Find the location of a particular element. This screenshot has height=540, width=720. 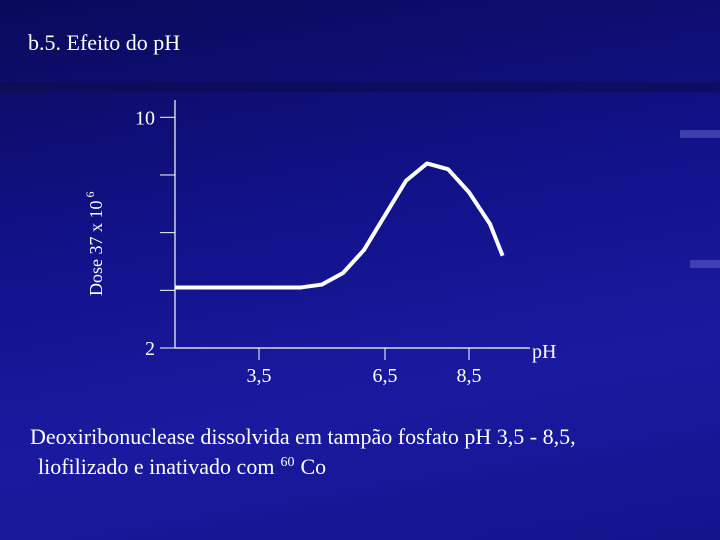

x-tick-label: 6,5 is located at coordinates (385, 376).